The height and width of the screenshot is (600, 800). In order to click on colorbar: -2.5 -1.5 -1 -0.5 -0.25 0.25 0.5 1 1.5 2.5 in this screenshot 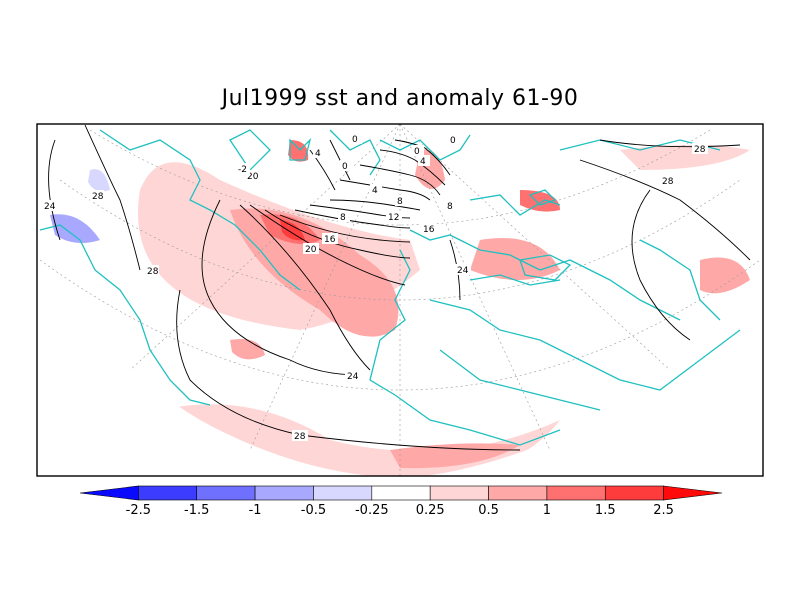, I will do `click(401, 501)`.